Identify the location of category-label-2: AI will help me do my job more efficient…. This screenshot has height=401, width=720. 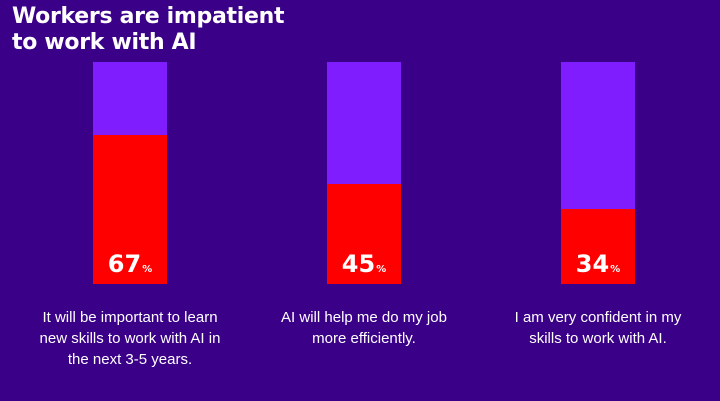
(364, 328).